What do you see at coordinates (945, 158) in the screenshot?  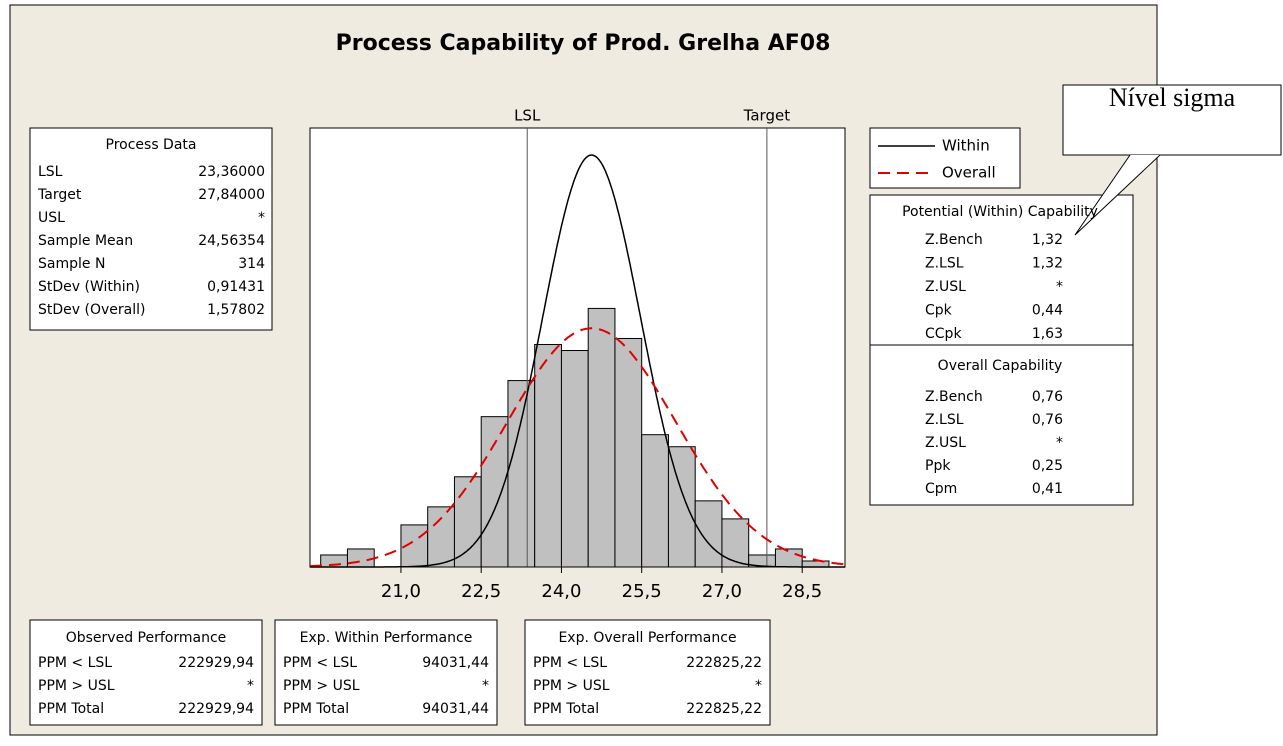 I see `legend` at bounding box center [945, 158].